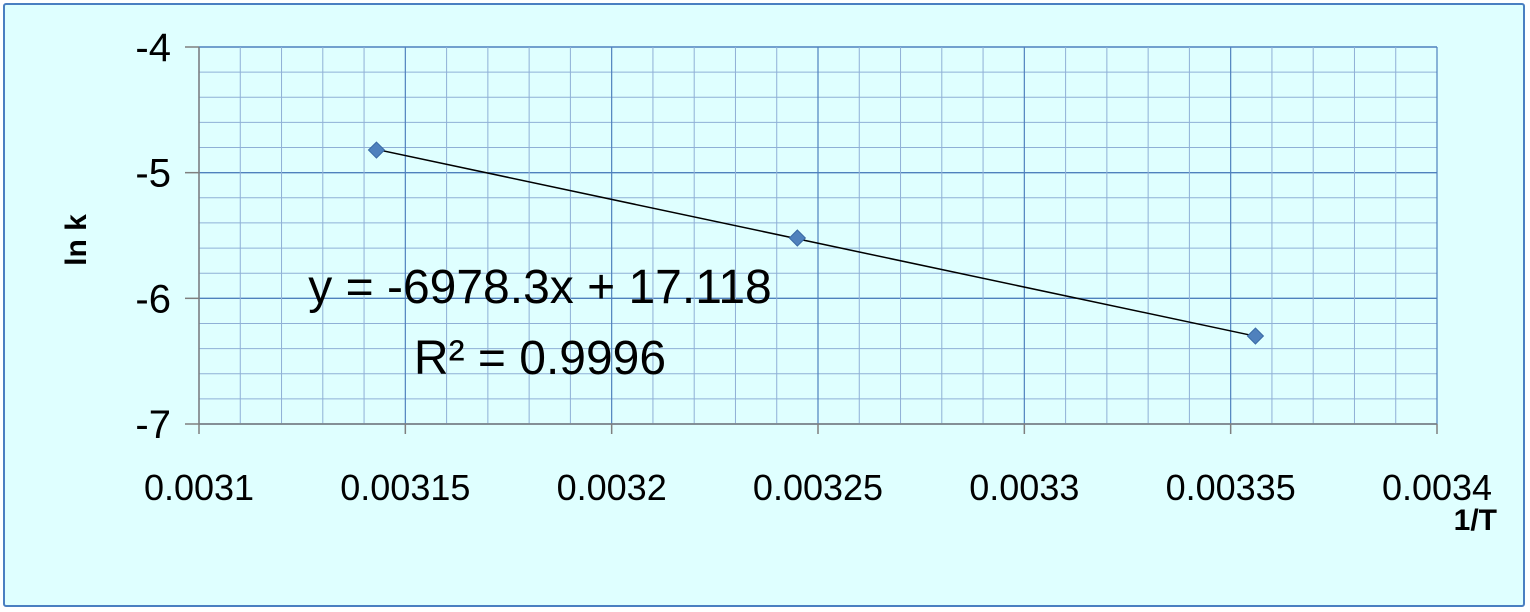 Image resolution: width=1530 pixels, height=612 pixels. Describe the element at coordinates (76, 240) in the screenshot. I see `y-axis-title: ln k` at that location.